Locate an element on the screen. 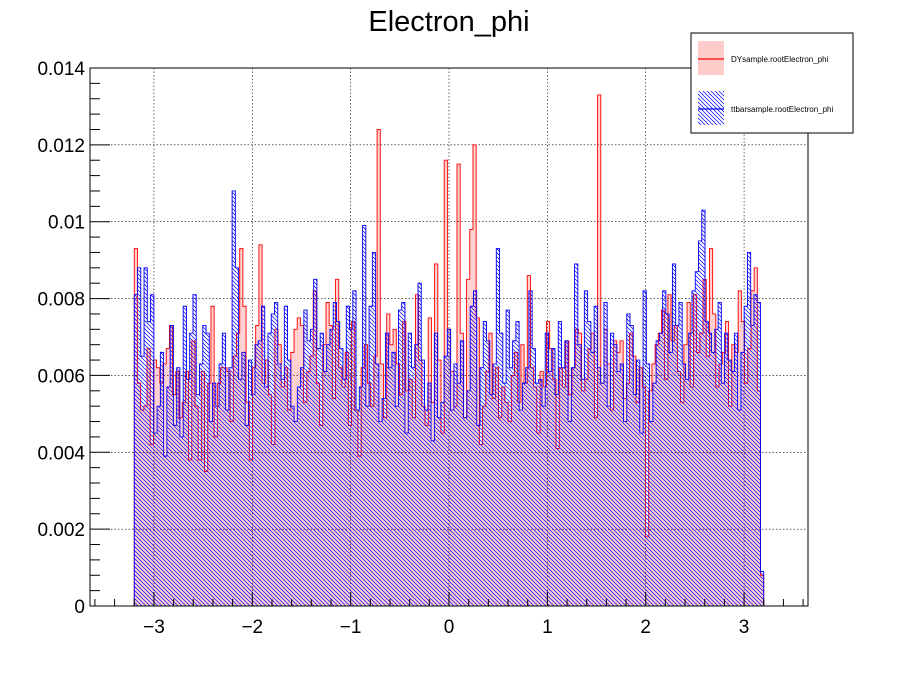  x-tick-label: −1 is located at coordinates (351, 627).